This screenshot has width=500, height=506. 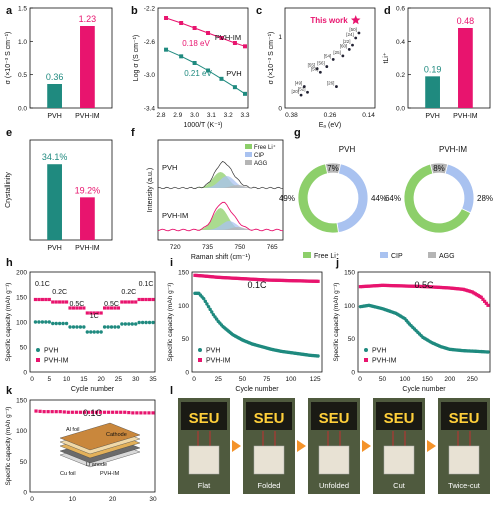 I want to click on panel-h-rate-label: 0.1C, so click(x=42, y=284).